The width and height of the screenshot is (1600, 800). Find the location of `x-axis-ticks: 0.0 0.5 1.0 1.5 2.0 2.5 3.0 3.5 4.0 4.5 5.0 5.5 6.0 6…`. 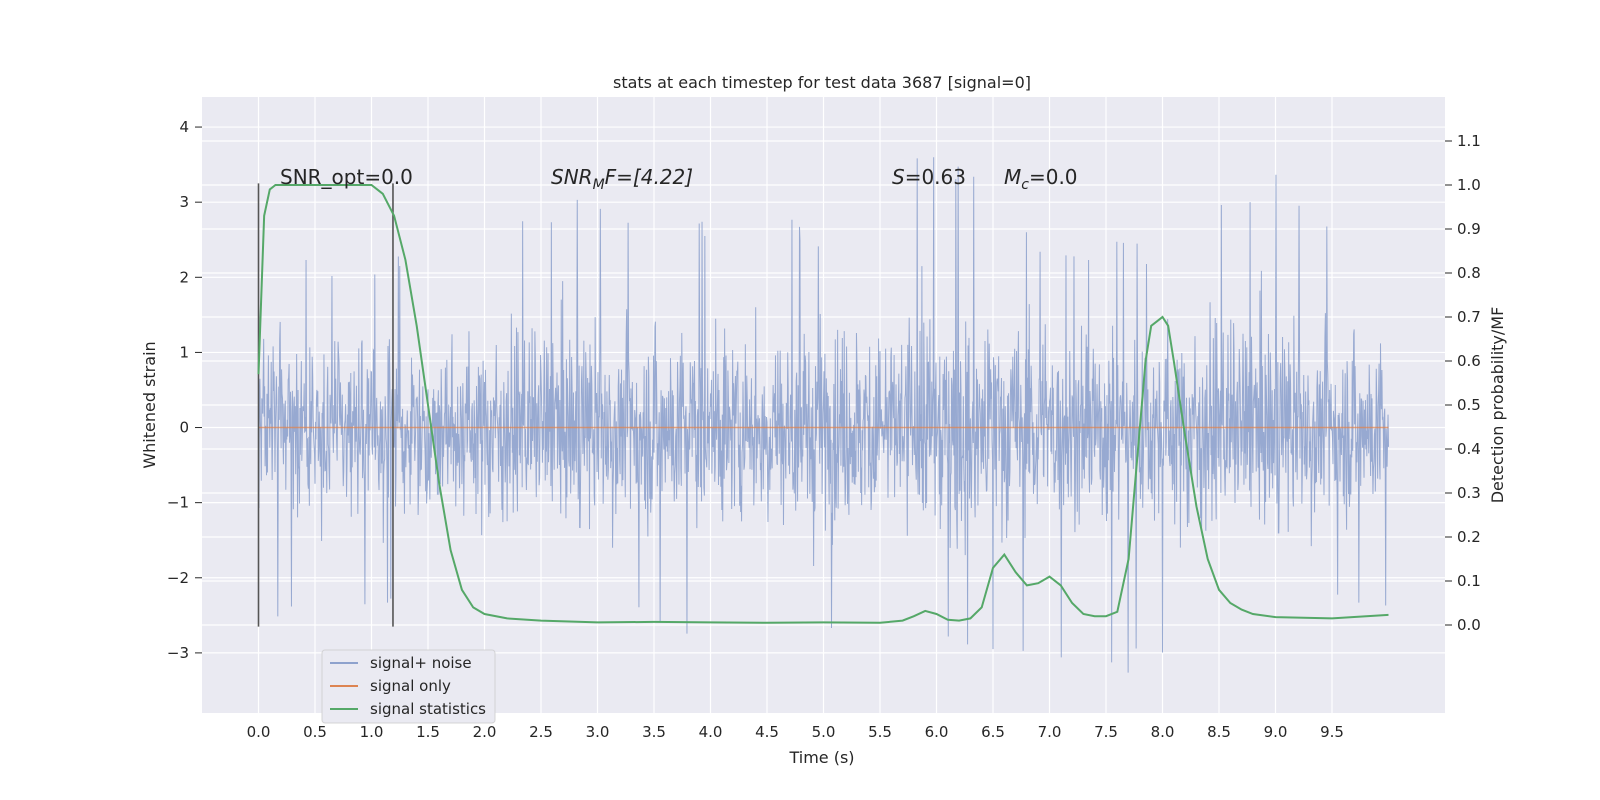

x-axis-ticks: 0.0 0.5 1.0 1.5 2.0 2.5 3.0 3.5 4.0 4.5 5.0 5.5 6.0 6… is located at coordinates (795, 732).